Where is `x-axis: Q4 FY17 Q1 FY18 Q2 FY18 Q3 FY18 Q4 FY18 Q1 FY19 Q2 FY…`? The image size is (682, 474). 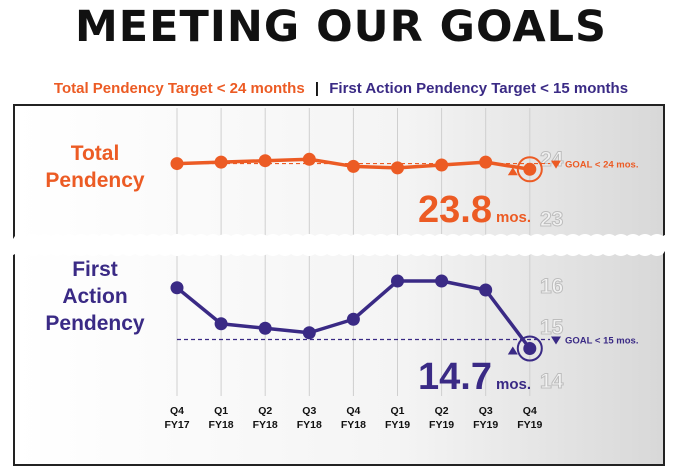 x-axis: Q4 FY17 Q1 FY18 Q2 FY18 Q3 FY18 Q4 FY18 Q1 FY19 Q2 FY… is located at coordinates (353, 418).